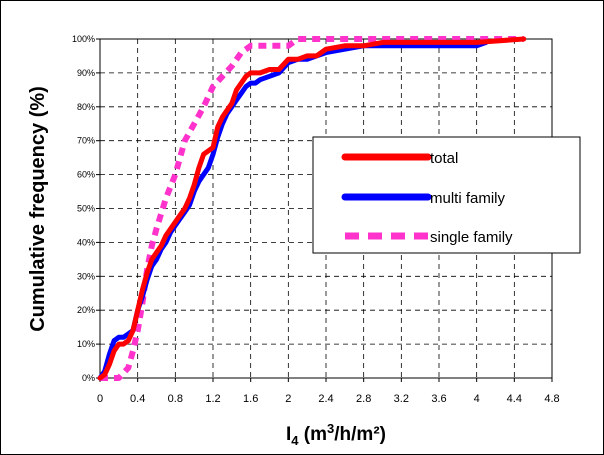 This screenshot has width=604, height=455. Describe the element at coordinates (288, 434) in the screenshot. I see `x-axis-title-main: I` at that location.